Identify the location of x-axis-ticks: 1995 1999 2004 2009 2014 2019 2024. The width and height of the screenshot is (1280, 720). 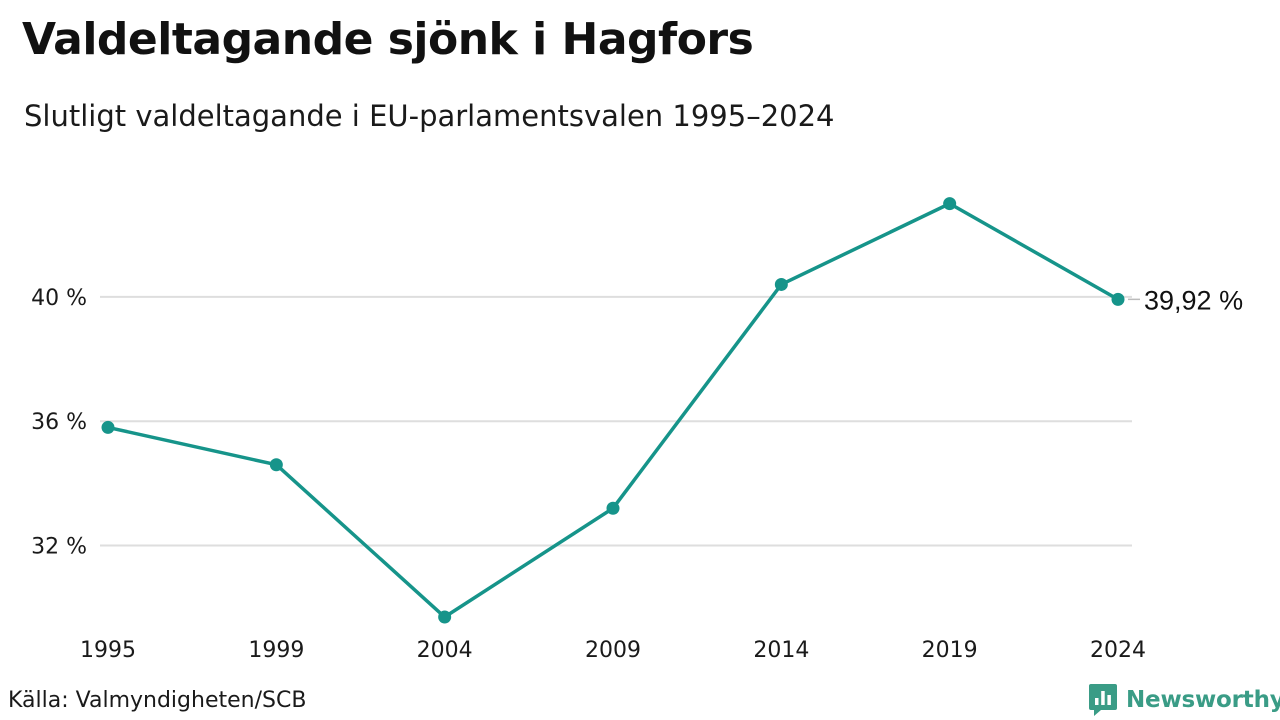
(613, 650).